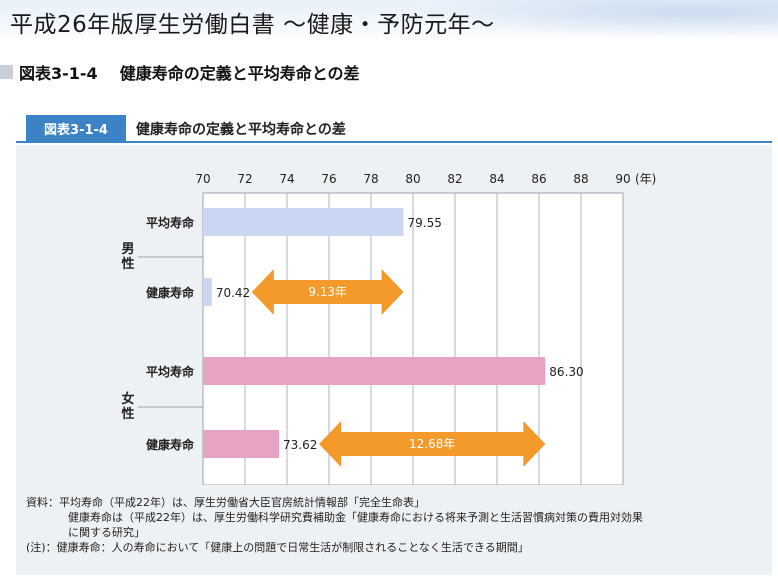 The width and height of the screenshot is (778, 586). Describe the element at coordinates (568, 21) in the screenshot. I see `banner-decoration` at that location.